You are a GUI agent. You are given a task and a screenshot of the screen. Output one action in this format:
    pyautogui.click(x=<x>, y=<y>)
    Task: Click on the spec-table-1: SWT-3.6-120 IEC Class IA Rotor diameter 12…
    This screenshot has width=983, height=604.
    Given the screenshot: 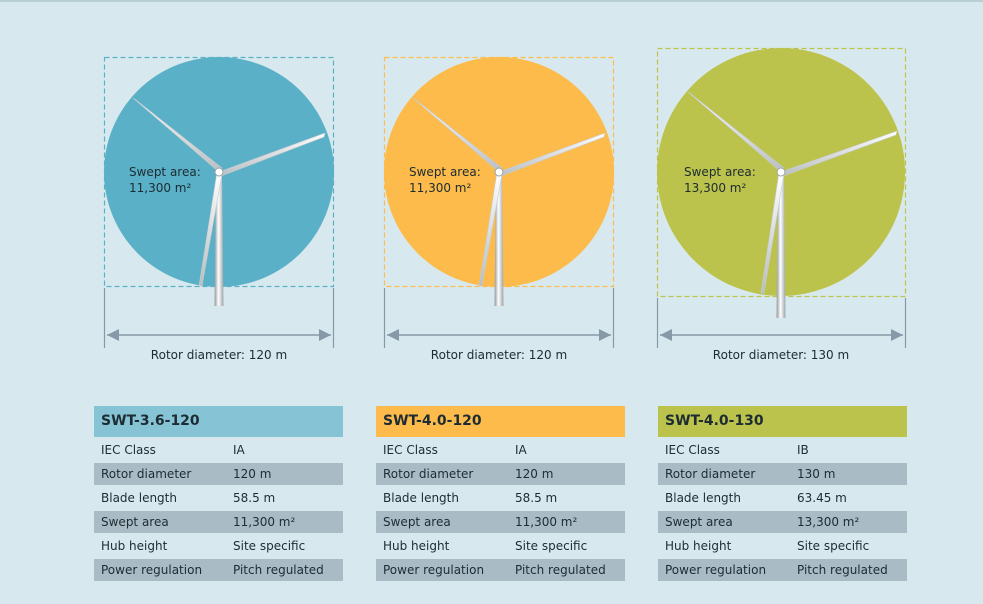 What is the action you would take?
    pyautogui.click(x=218, y=494)
    